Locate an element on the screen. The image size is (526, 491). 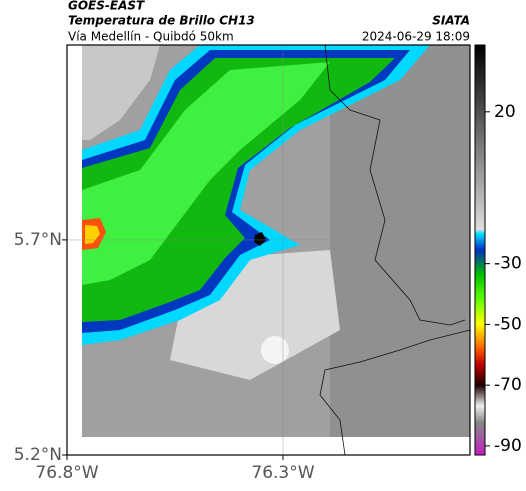
y-tick-label: 5.2°N is located at coordinates (38, 455).